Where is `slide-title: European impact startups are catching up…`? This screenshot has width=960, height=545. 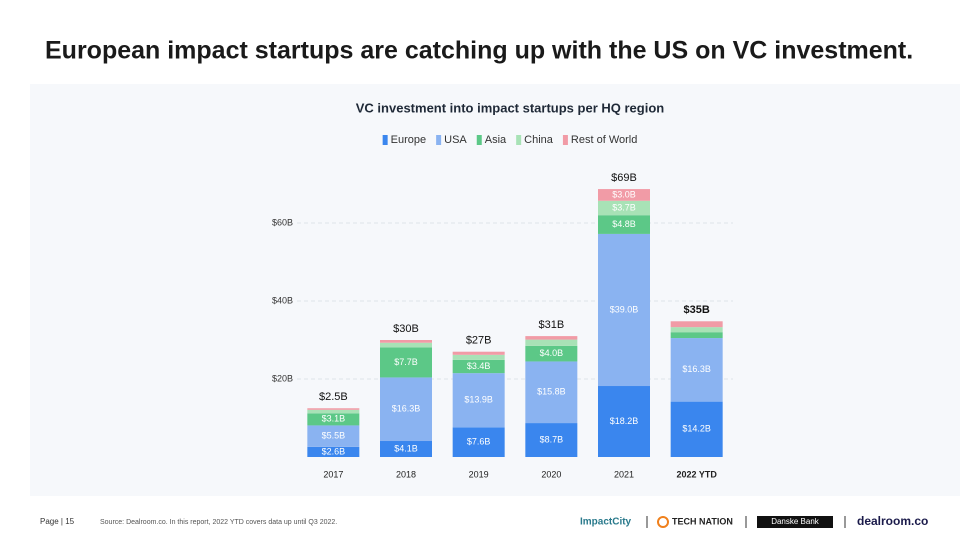
slide-title: European impact startups are catching up… is located at coordinates (479, 51).